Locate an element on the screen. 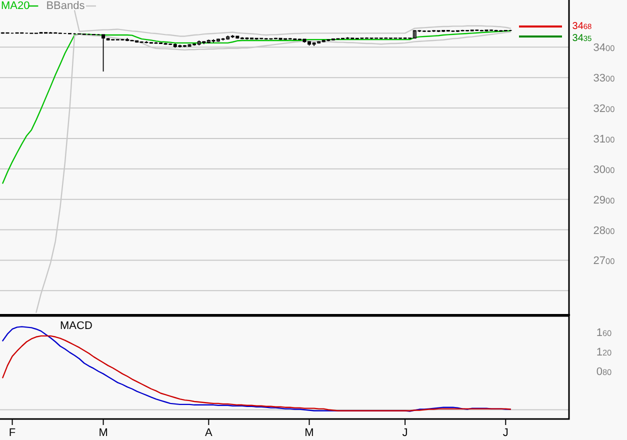  y-tick-label: 2900 is located at coordinates (604, 200).